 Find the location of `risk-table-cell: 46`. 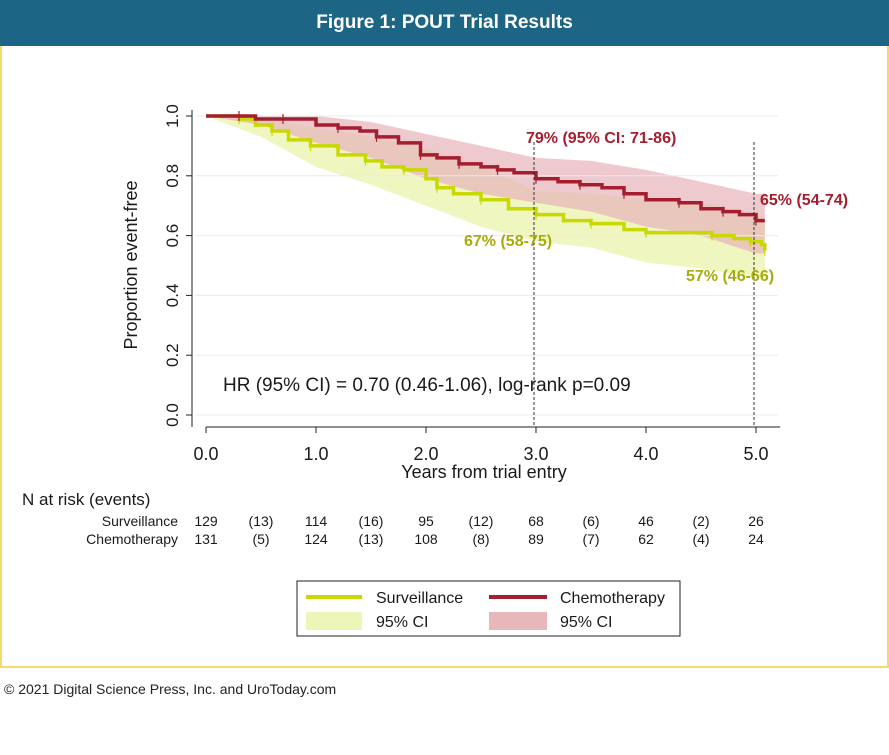

risk-table-cell: 46 is located at coordinates (646, 521).